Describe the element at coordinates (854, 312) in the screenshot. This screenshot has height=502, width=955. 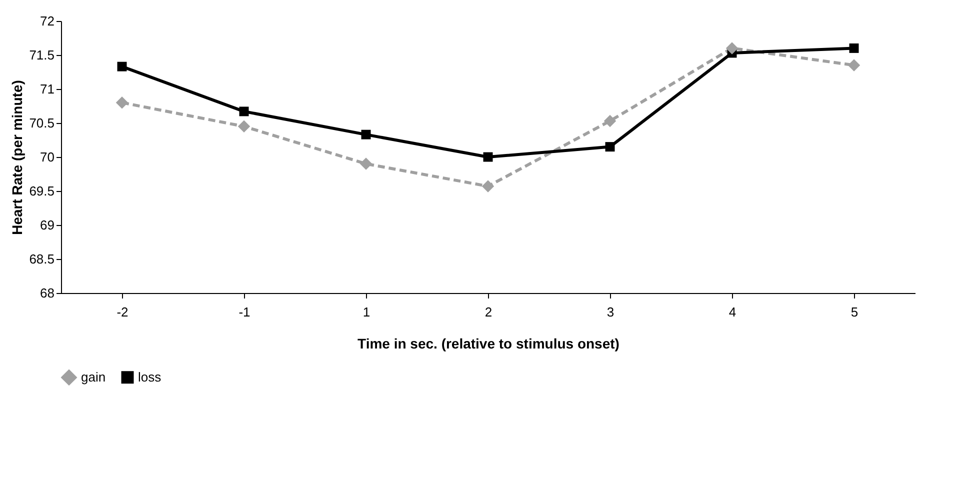
I see `x-tick-label: 5` at that location.